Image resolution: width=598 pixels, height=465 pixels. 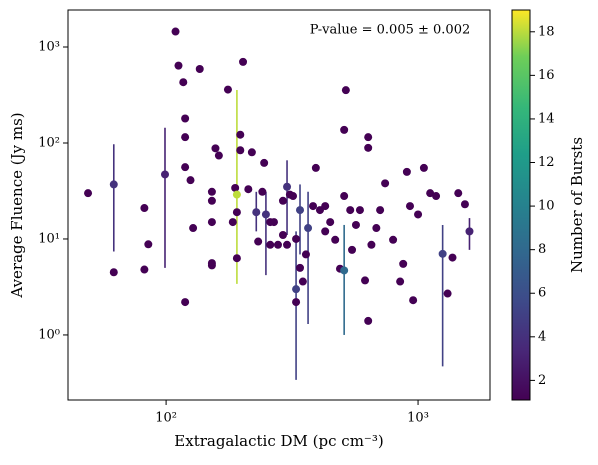 I want to click on y-axis-label: Average Fluence (Jy ms), so click(x=17, y=205).